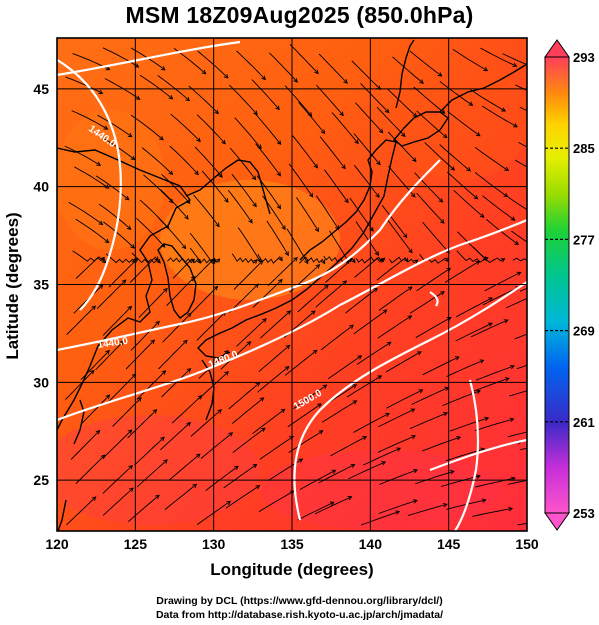  I want to click on colorbar: 293 285 277 269 261 253, so click(569, 285).